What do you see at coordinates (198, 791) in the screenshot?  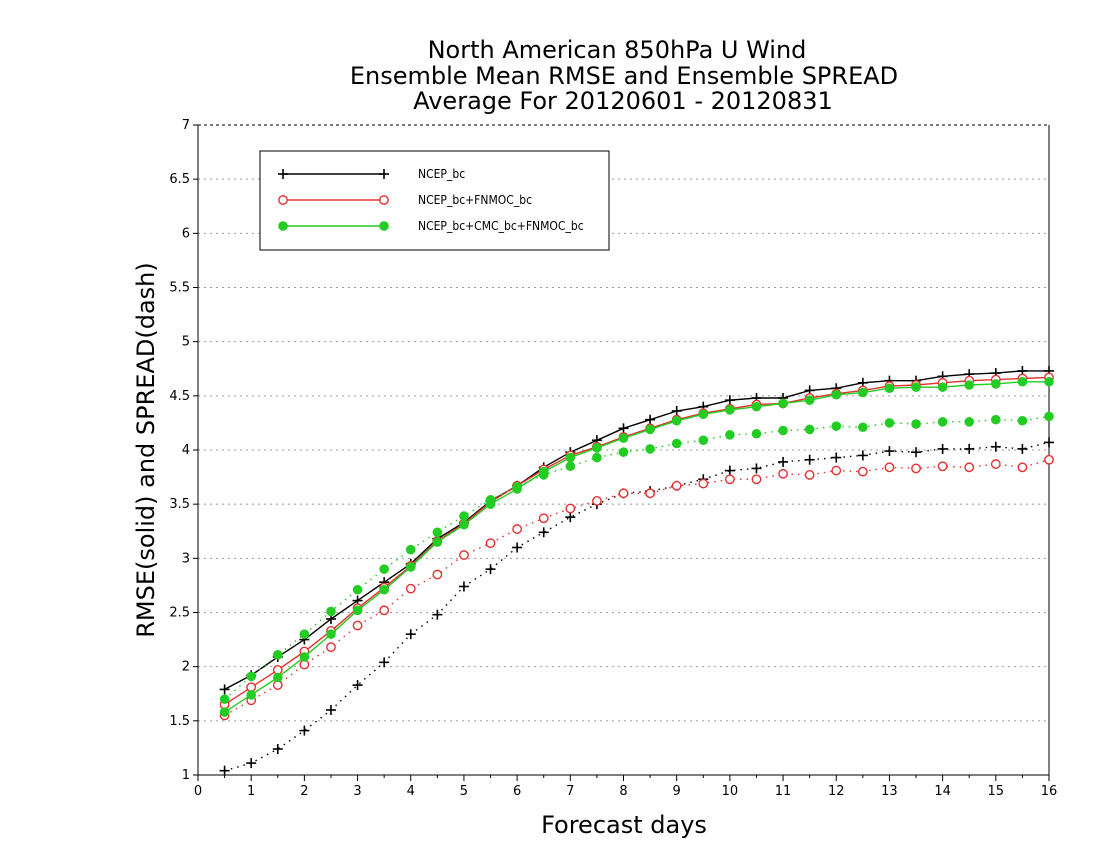 I see `x-tick-label-0: 0` at bounding box center [198, 791].